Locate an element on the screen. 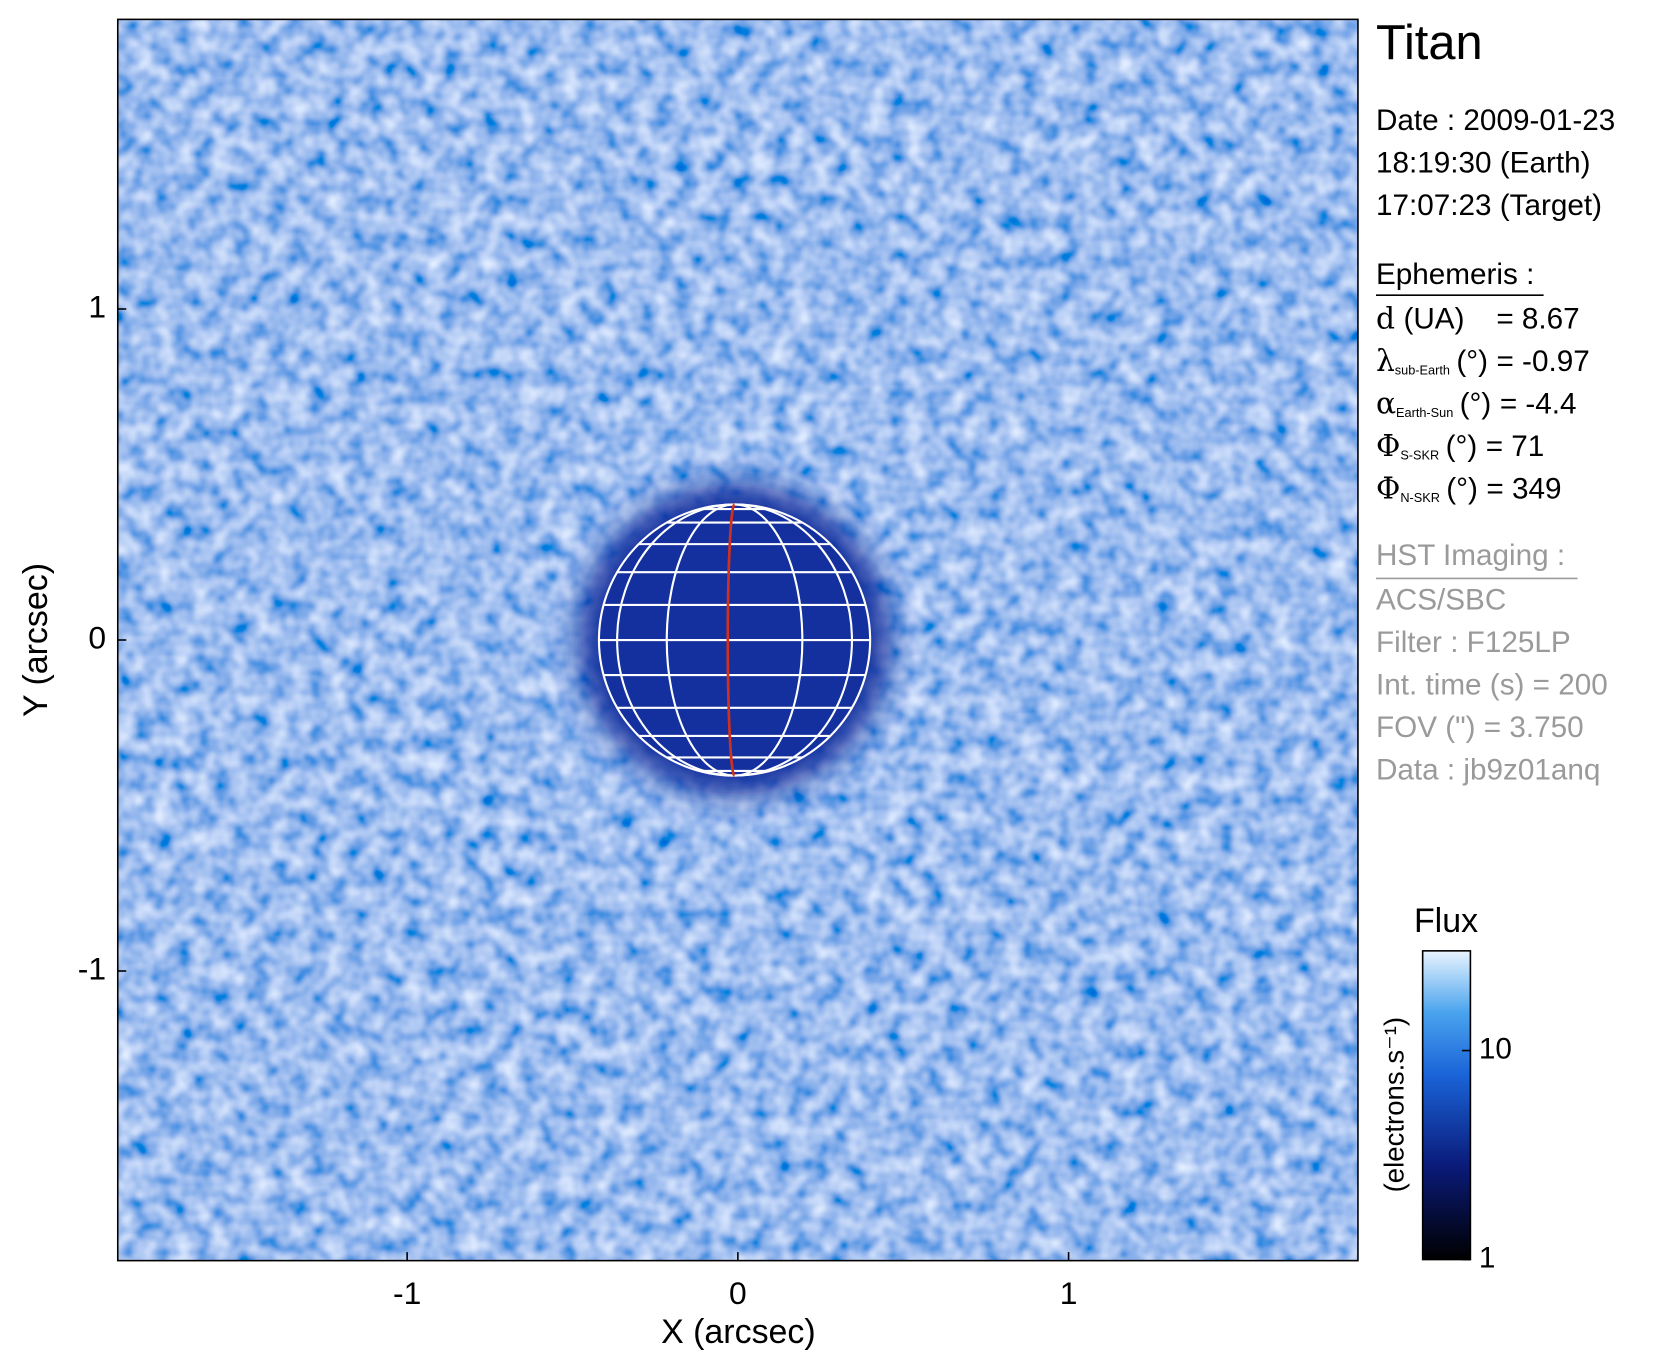 The image size is (1655, 1367). subscript: sub-Earth is located at coordinates (1422, 370).